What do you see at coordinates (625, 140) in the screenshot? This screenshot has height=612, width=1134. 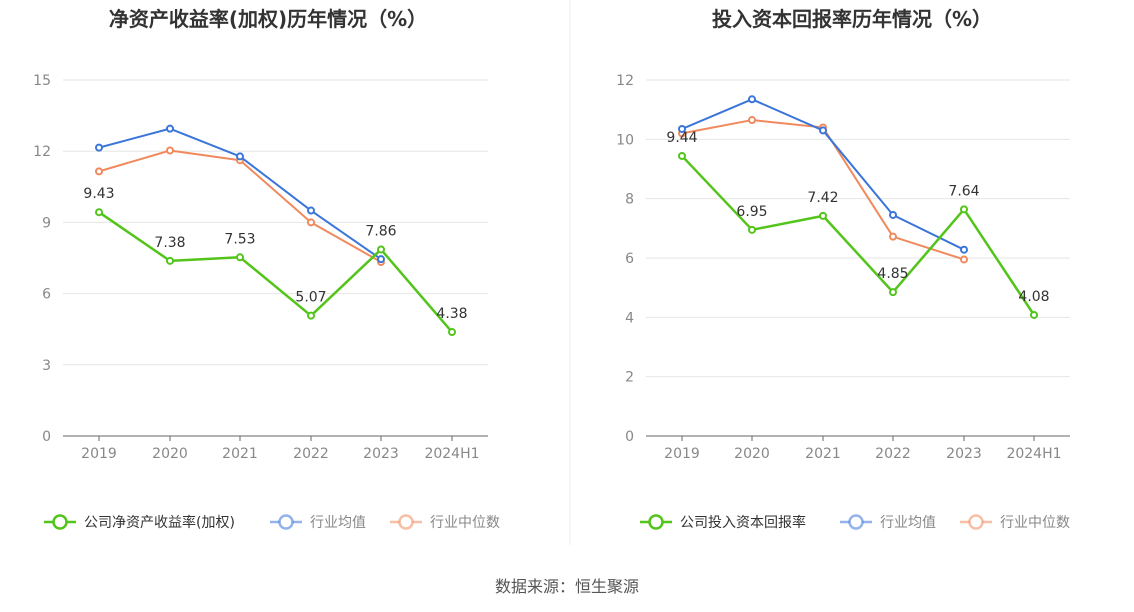 I see `y-tick-label: 10` at bounding box center [625, 140].